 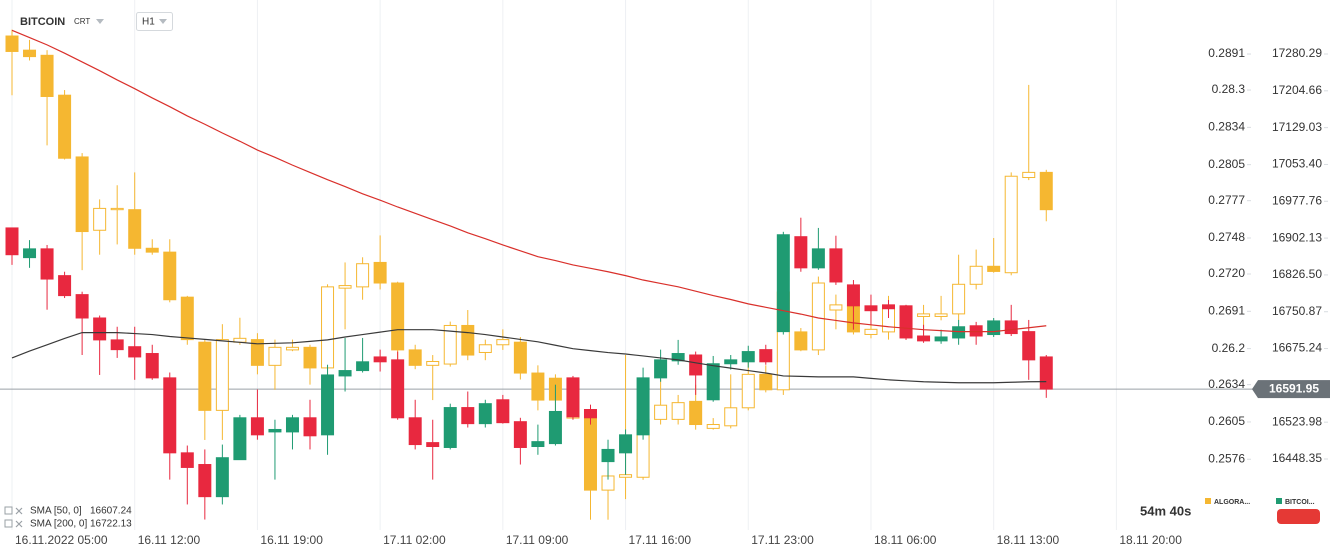 What do you see at coordinates (414, 540) in the screenshot?
I see `x-tick-label: 17.11 02:00` at bounding box center [414, 540].